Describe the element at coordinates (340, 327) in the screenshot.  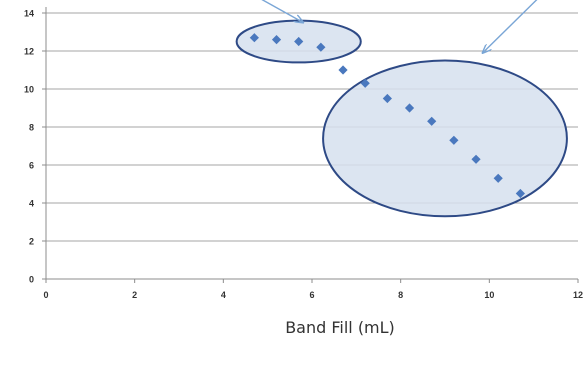
I see `x-axis-title: Band Fill (mL)` at that location.